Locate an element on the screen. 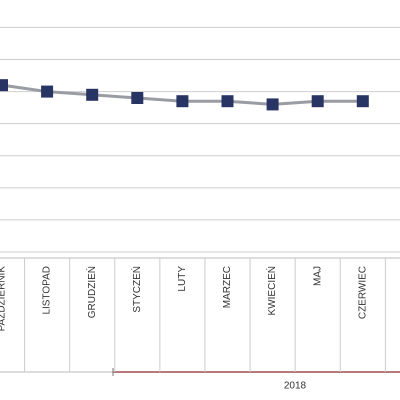 This screenshot has height=400, width=400. x-tick-label: PAŹDZIERNIK is located at coordinates (4, 299).